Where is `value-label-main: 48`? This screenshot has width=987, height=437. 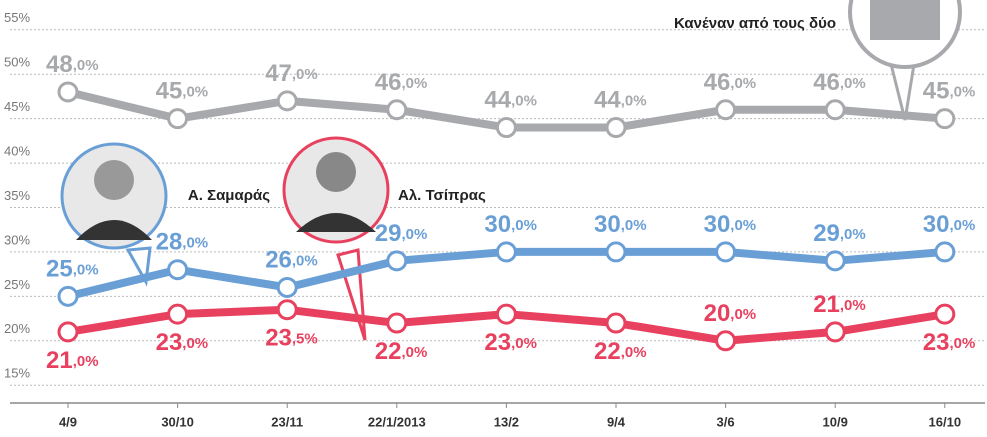
value-label-main: 48 is located at coordinates (59, 64).